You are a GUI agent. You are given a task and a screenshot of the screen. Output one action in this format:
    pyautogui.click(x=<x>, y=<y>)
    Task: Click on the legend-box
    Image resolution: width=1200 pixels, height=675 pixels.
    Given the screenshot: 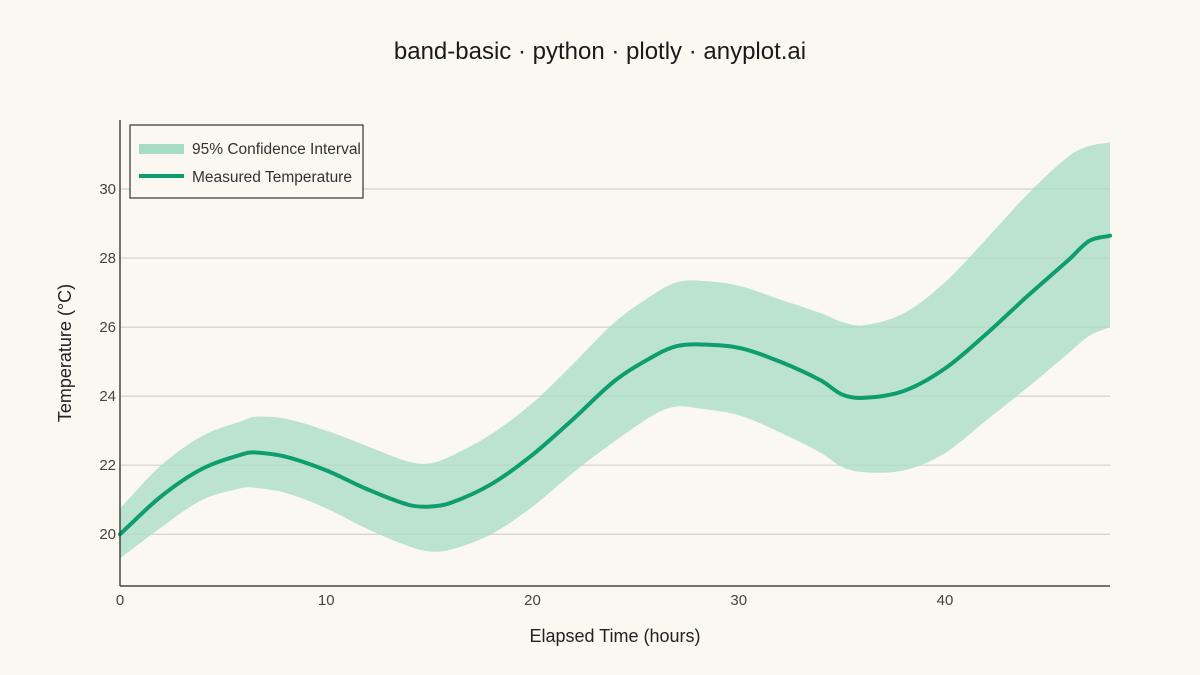 What is the action you would take?
    pyautogui.click(x=246, y=161)
    